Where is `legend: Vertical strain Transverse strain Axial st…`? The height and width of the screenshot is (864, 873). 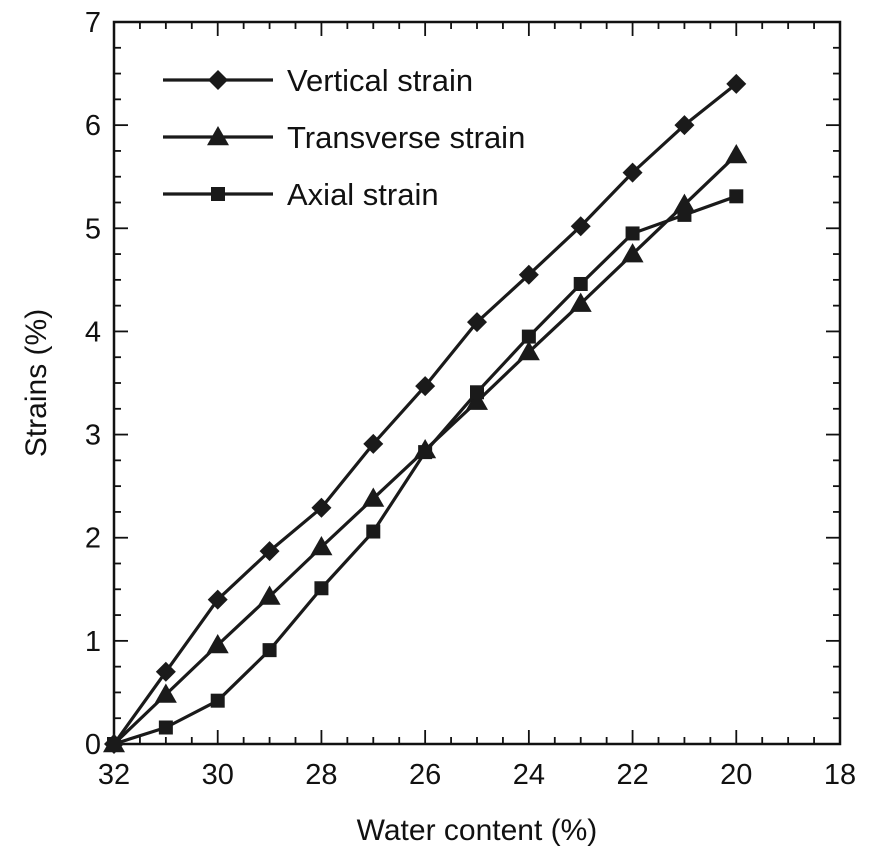 legend: Vertical strain Transverse strain Axial st… is located at coordinates (344, 137).